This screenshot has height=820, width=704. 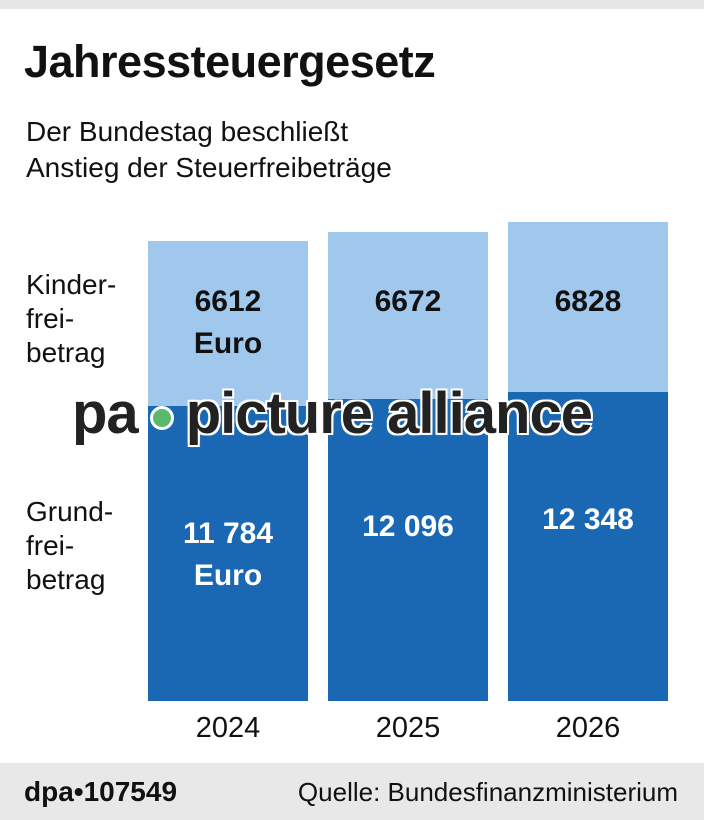 I want to click on data-label: 12 096, so click(x=408, y=526).